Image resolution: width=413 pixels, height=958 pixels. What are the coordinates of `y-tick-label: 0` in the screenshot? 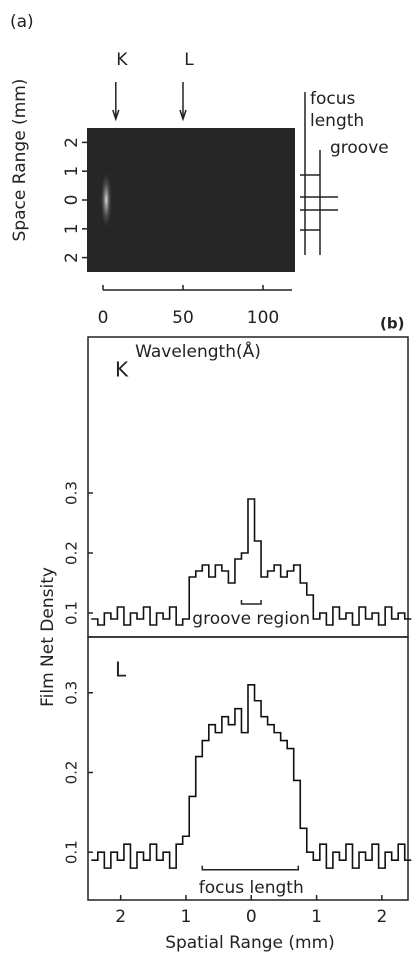 It's located at (72, 200).